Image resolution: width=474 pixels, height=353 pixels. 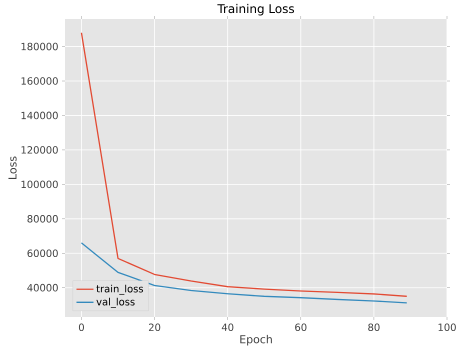 I want to click on y-tick-label: 140000, so click(x=40, y=116).